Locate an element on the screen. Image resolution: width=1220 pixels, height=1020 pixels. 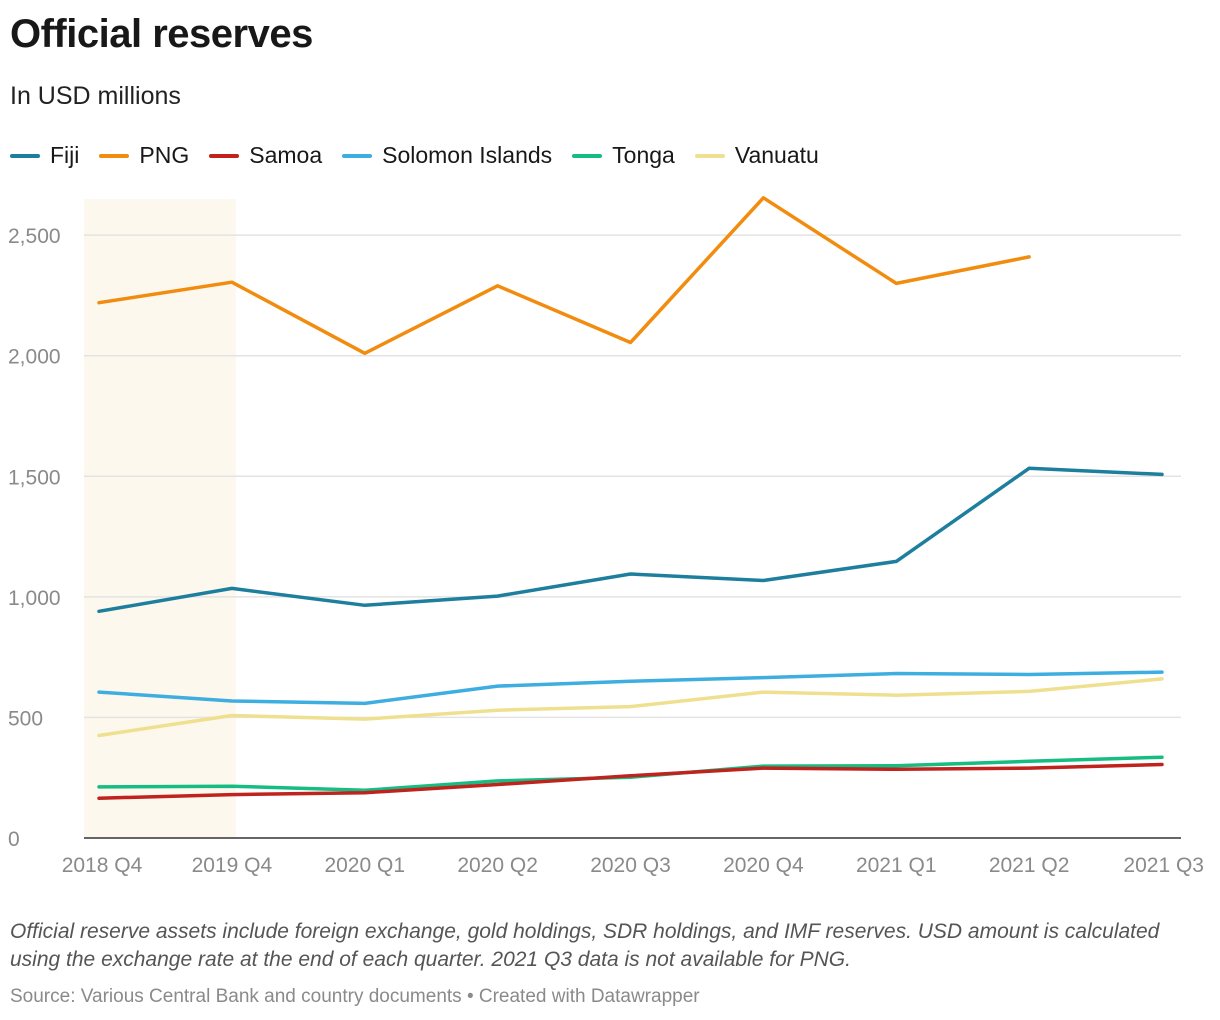
series-line-fiji is located at coordinates (630, 540).